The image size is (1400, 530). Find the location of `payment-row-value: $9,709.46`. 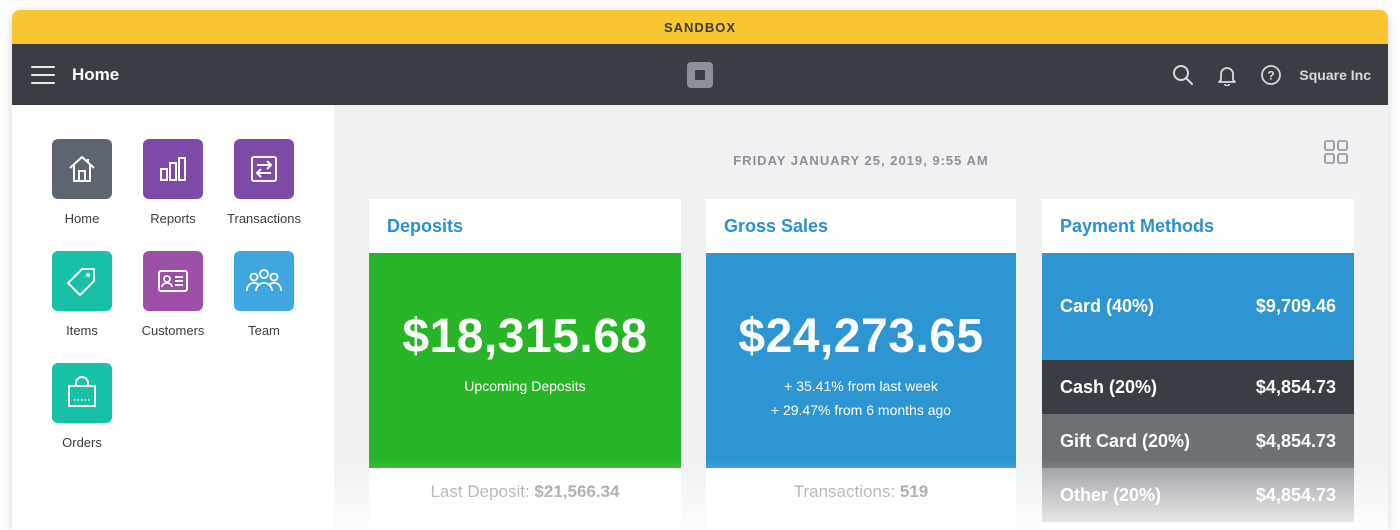

payment-row-value: $9,709.46 is located at coordinates (1295, 306).